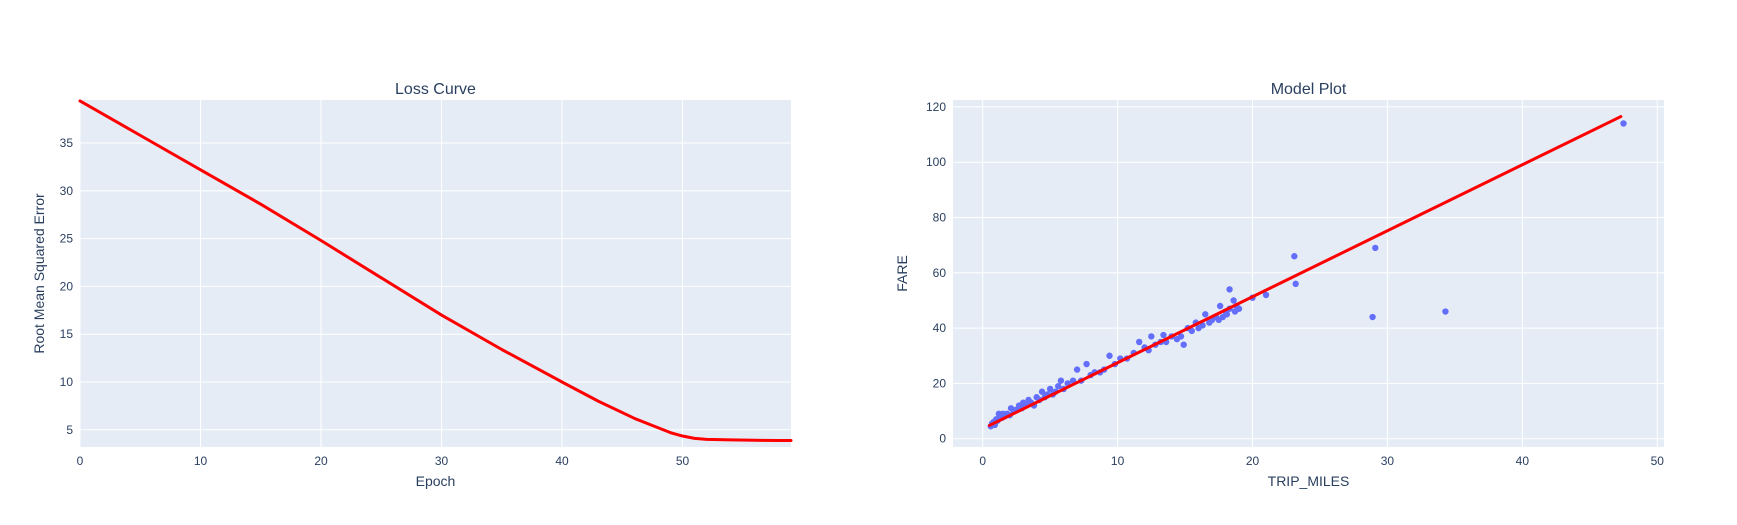  What do you see at coordinates (1388, 461) in the screenshot?
I see `model-plot-x-tick-label: 30` at bounding box center [1388, 461].